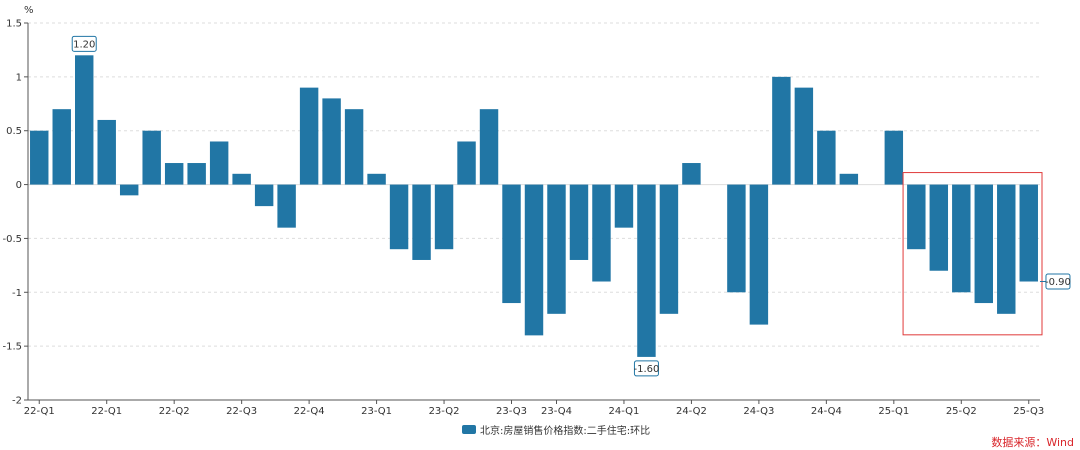  I want to click on y-tick-label: 1, so click(19, 77).